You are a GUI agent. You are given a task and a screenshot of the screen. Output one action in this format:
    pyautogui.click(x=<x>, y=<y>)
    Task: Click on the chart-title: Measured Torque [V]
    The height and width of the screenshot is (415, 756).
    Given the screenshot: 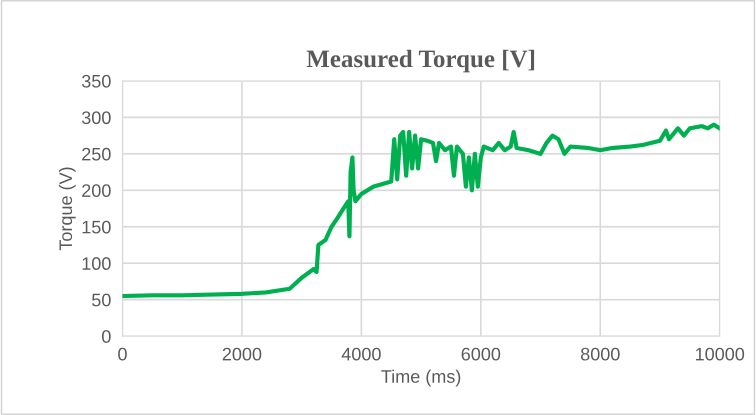 What is the action you would take?
    pyautogui.click(x=420, y=61)
    